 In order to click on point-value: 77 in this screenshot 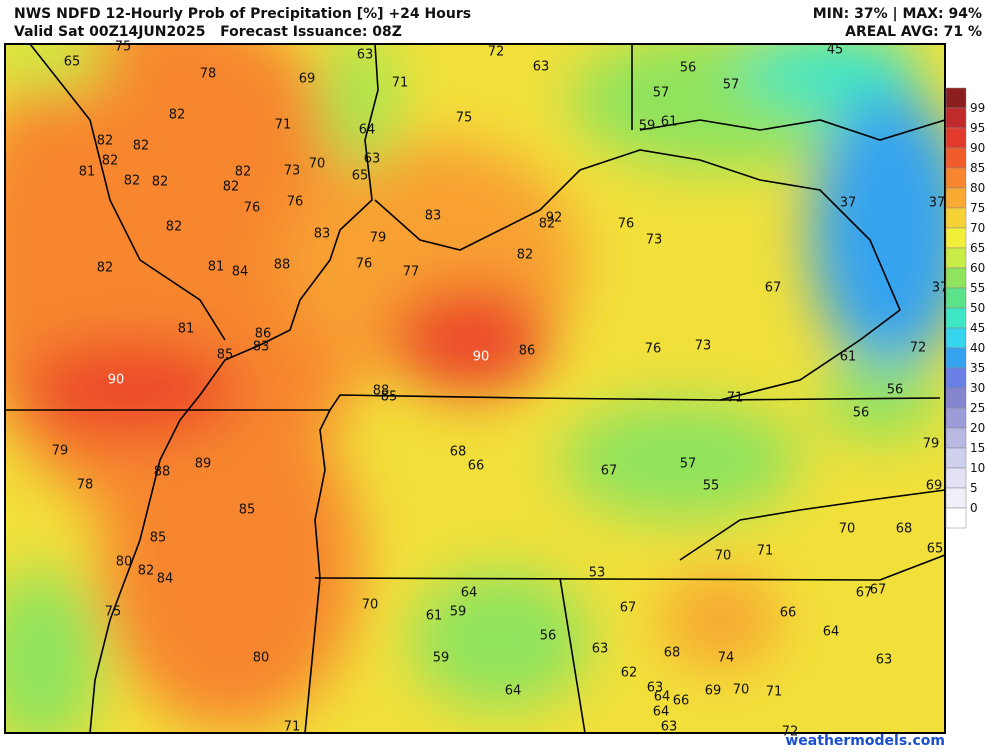, I will do `click(411, 272)`.